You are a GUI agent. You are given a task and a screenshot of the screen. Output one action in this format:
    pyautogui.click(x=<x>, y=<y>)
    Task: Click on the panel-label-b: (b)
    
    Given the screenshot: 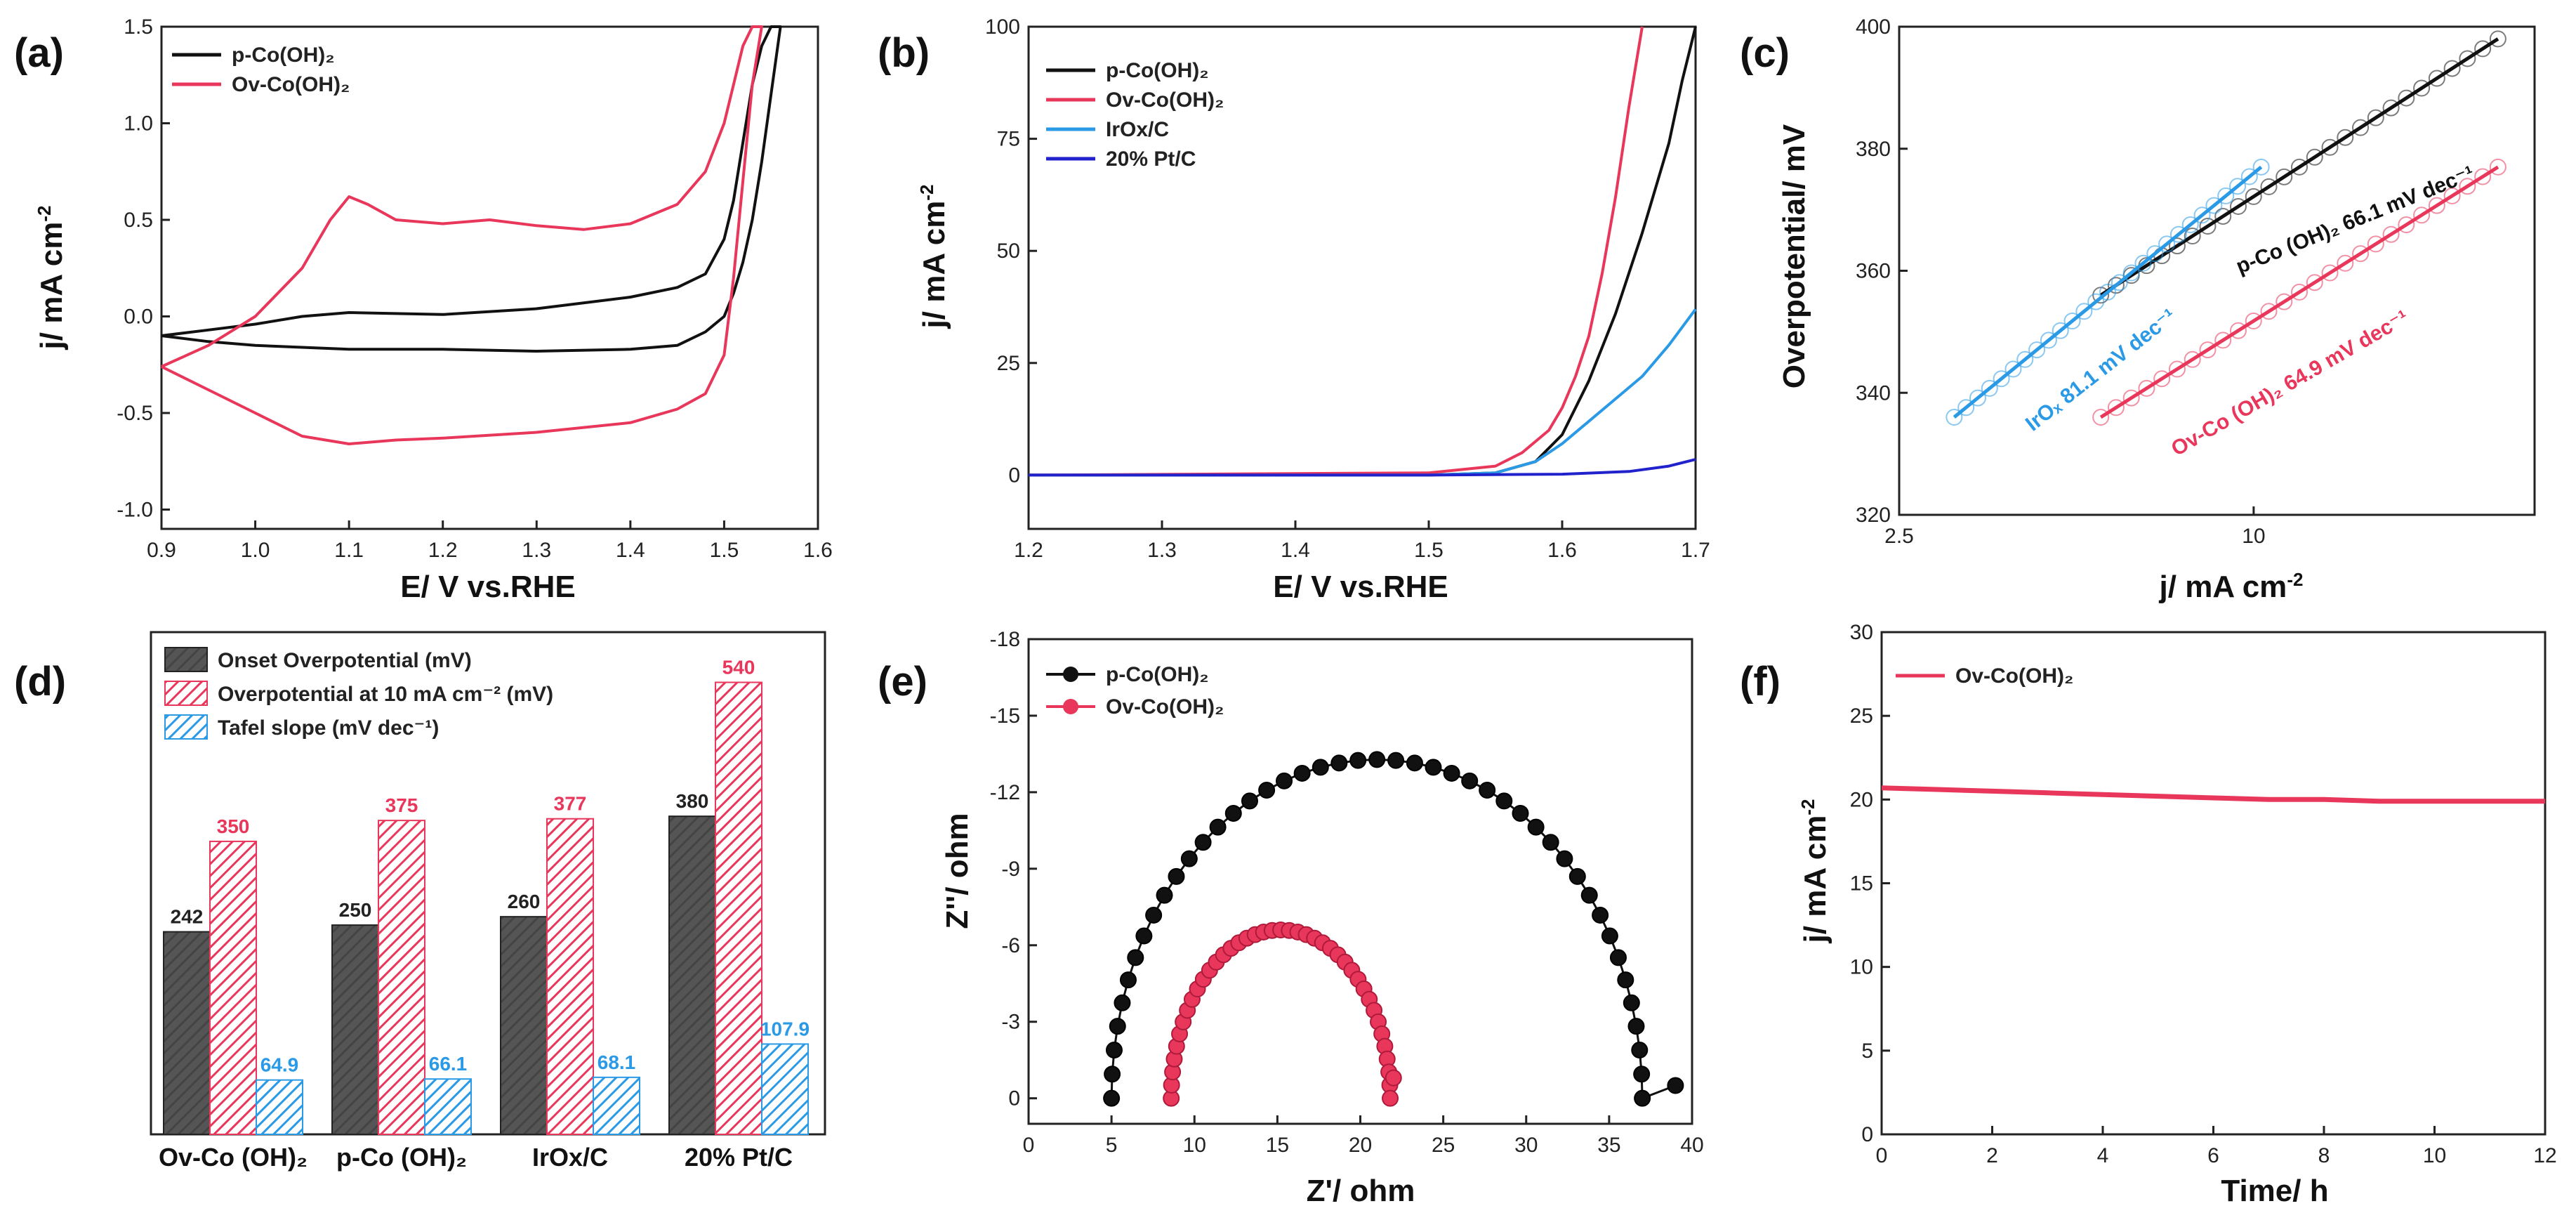 What is the action you would take?
    pyautogui.click(x=904, y=53)
    